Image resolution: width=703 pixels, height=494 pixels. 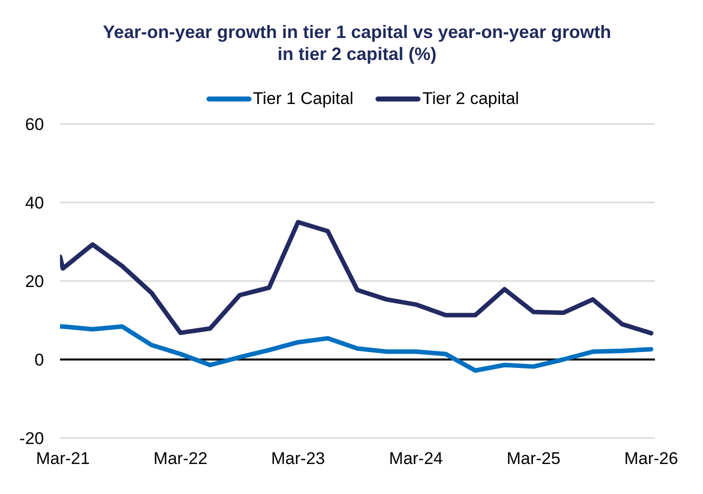 What do you see at coordinates (651, 458) in the screenshot?
I see `x-tick-label: Mar-26` at bounding box center [651, 458].